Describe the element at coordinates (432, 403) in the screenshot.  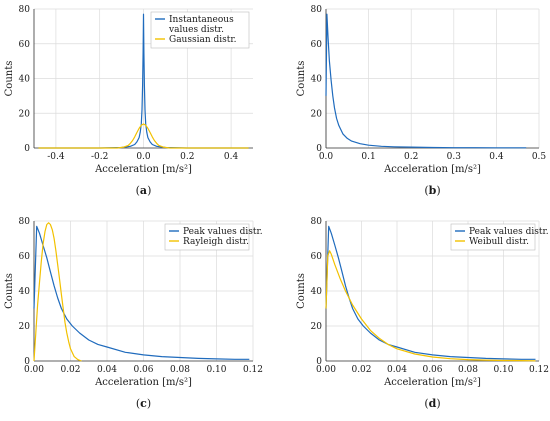
I see `panel-caption: (d)` at that location.